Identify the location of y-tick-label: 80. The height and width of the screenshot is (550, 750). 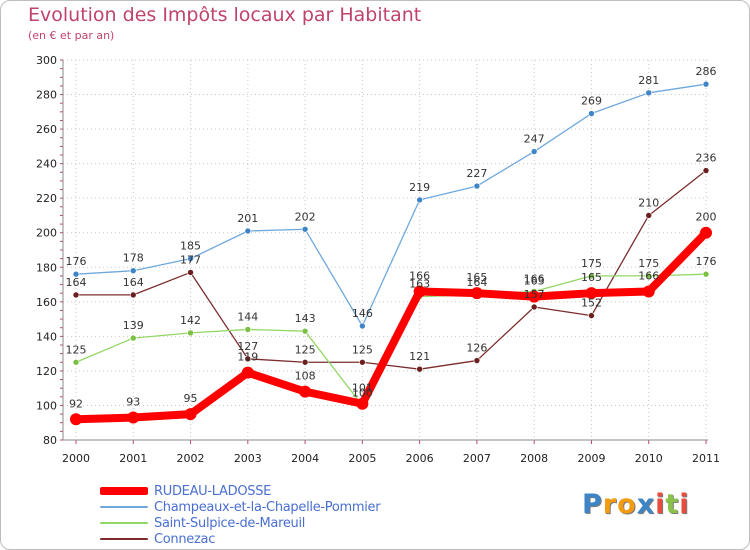
(50, 440).